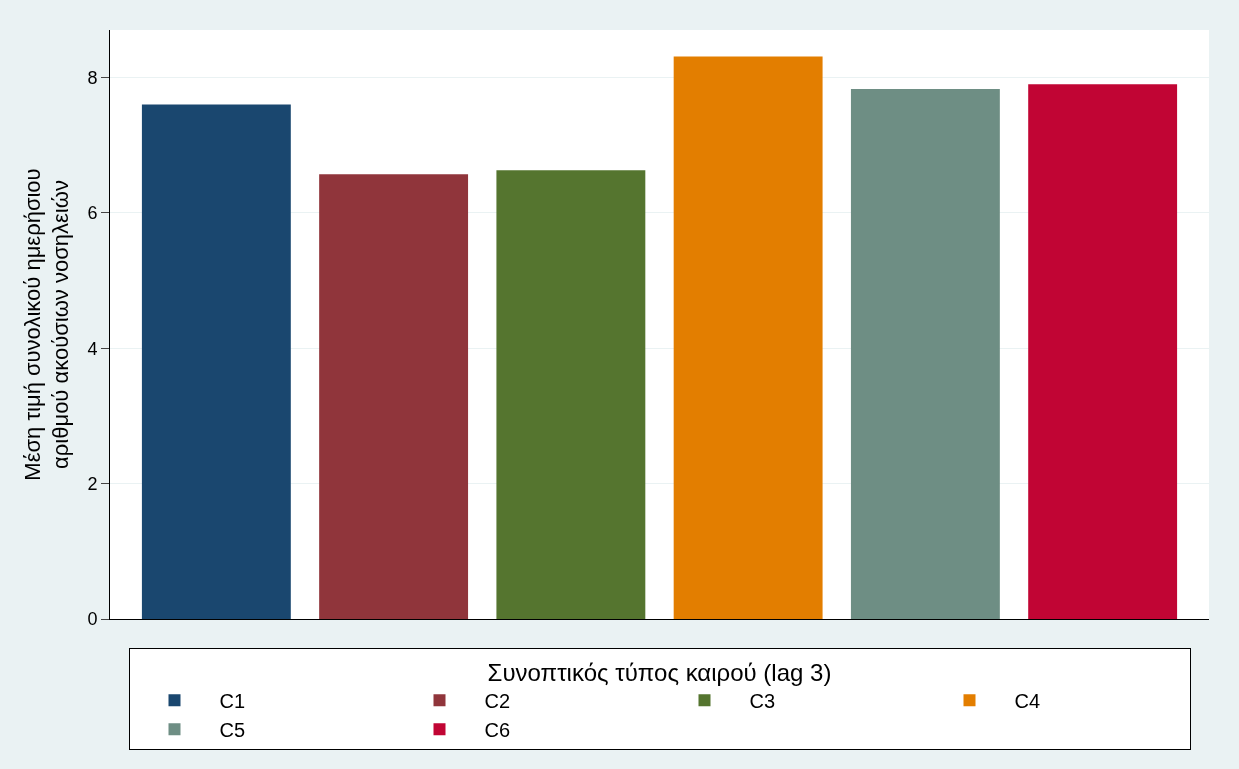  I want to click on legend-title: Συνοπτικός τύπος καιρού (lag 3), so click(659, 672).